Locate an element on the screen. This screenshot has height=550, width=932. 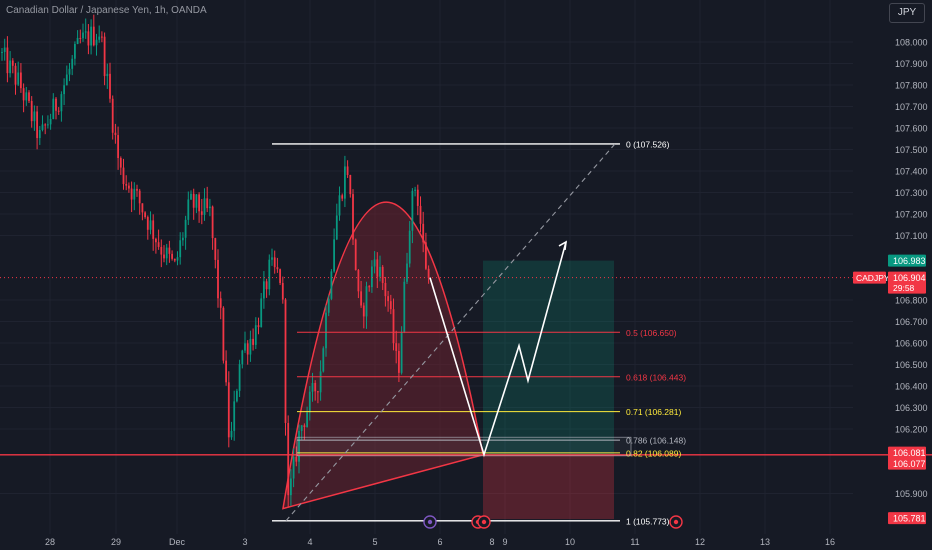
time-axis-label: 6 is located at coordinates (439, 542).